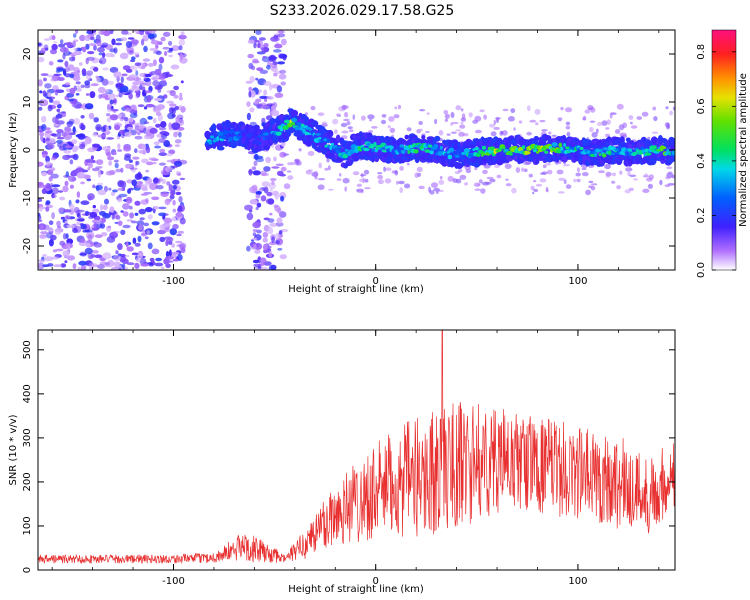  What do you see at coordinates (27, 246) in the screenshot?
I see `y-tick-label: -20` at bounding box center [27, 246].